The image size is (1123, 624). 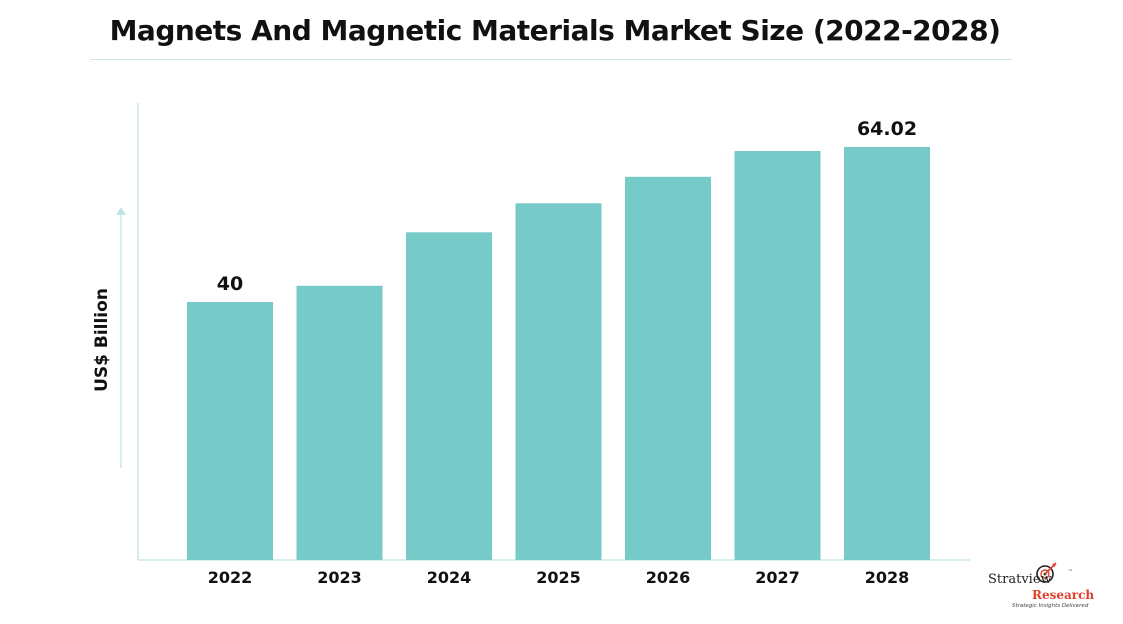 I want to click on y-axis-arrow-head, so click(x=121, y=211).